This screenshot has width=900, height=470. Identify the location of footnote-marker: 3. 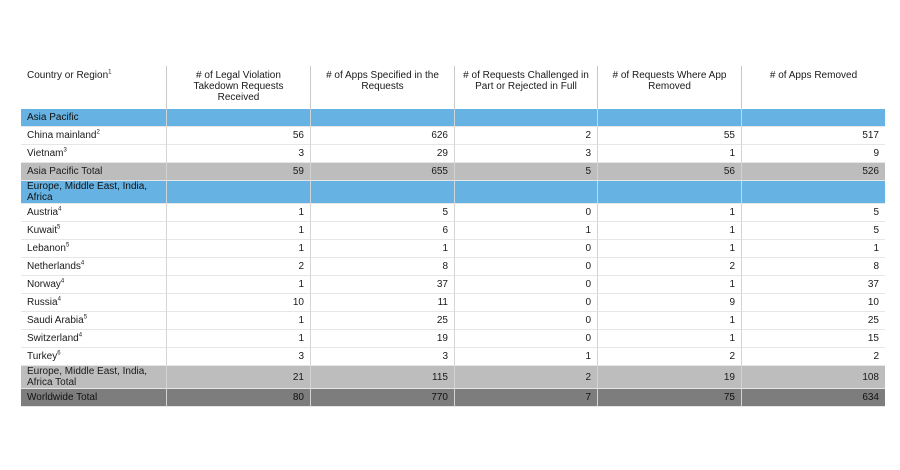
(65, 150).